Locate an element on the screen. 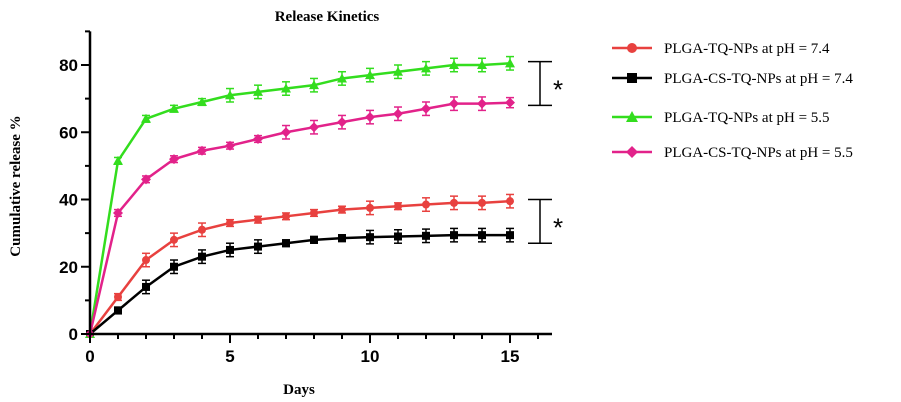 The image size is (901, 402). significance-annotations: ** is located at coordinates (545, 152).